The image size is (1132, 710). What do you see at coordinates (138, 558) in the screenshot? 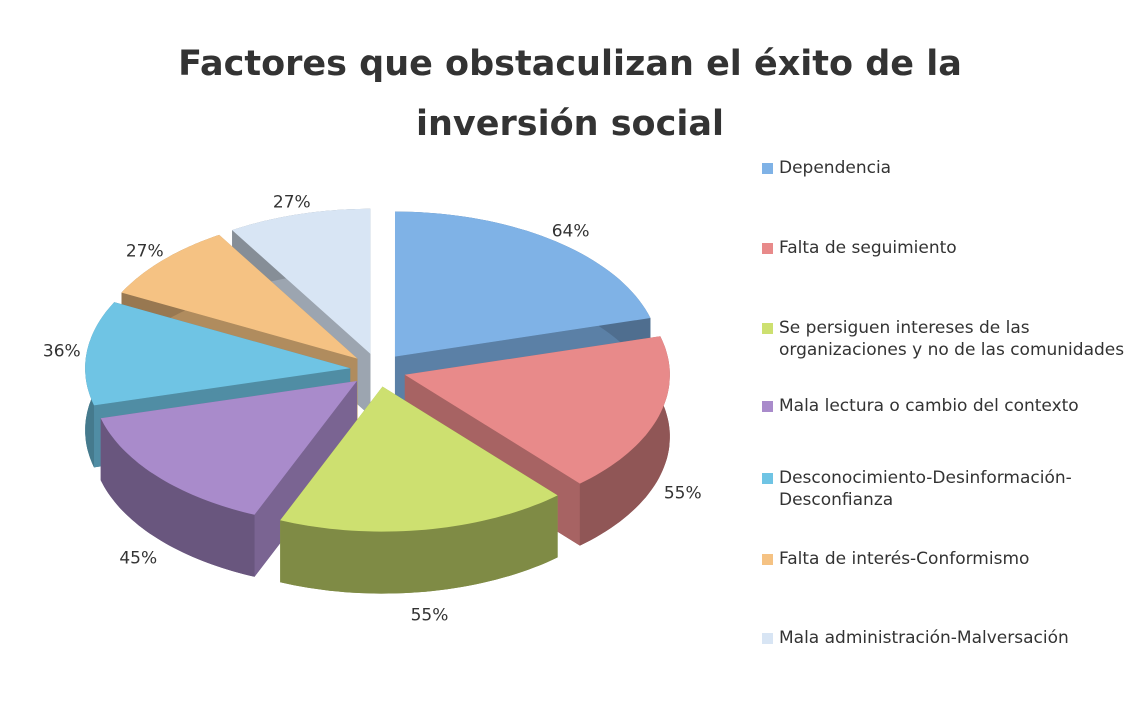
I see `data-label: 45%` at bounding box center [138, 558].